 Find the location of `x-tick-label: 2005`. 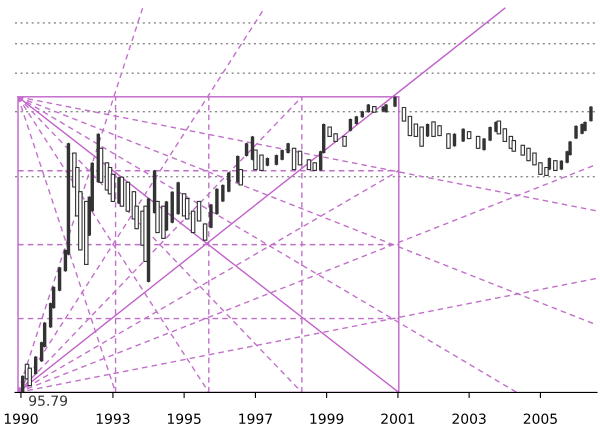

x-tick-label: 2005 is located at coordinates (540, 418).